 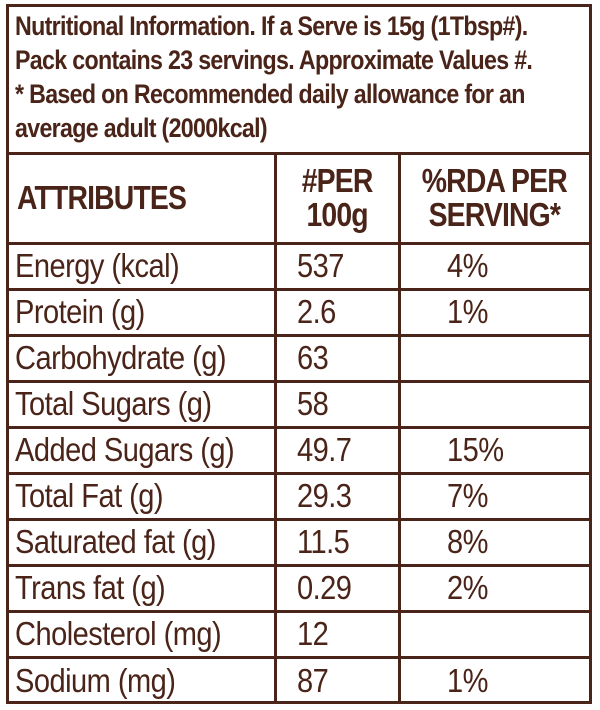 I want to click on per-100g-line2: 100g, so click(x=337, y=215).